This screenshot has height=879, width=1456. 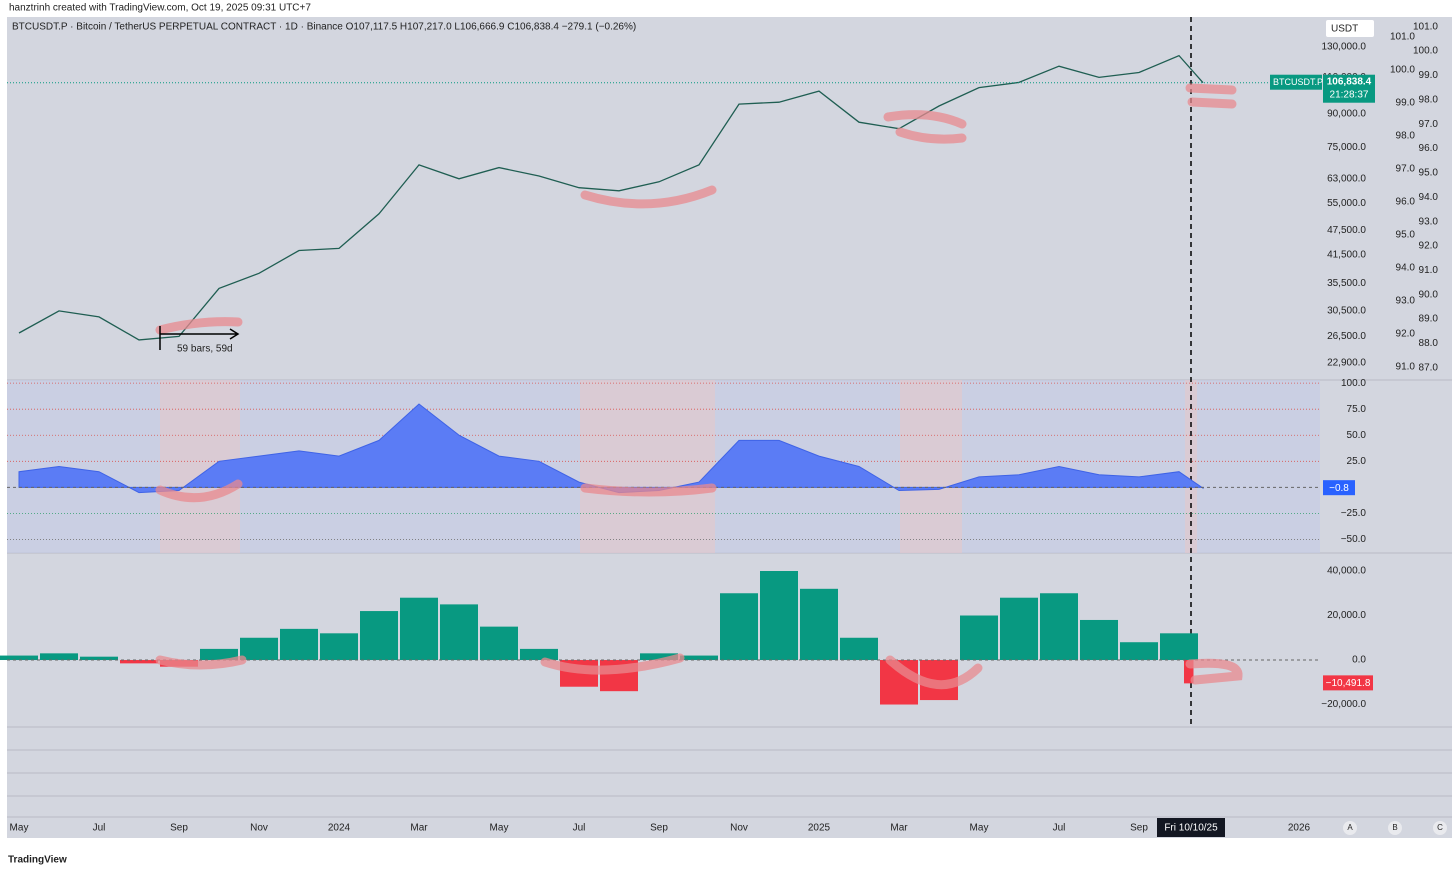 What do you see at coordinates (1429, 173) in the screenshot?
I see `y-tick-label: 95.0` at bounding box center [1429, 173].